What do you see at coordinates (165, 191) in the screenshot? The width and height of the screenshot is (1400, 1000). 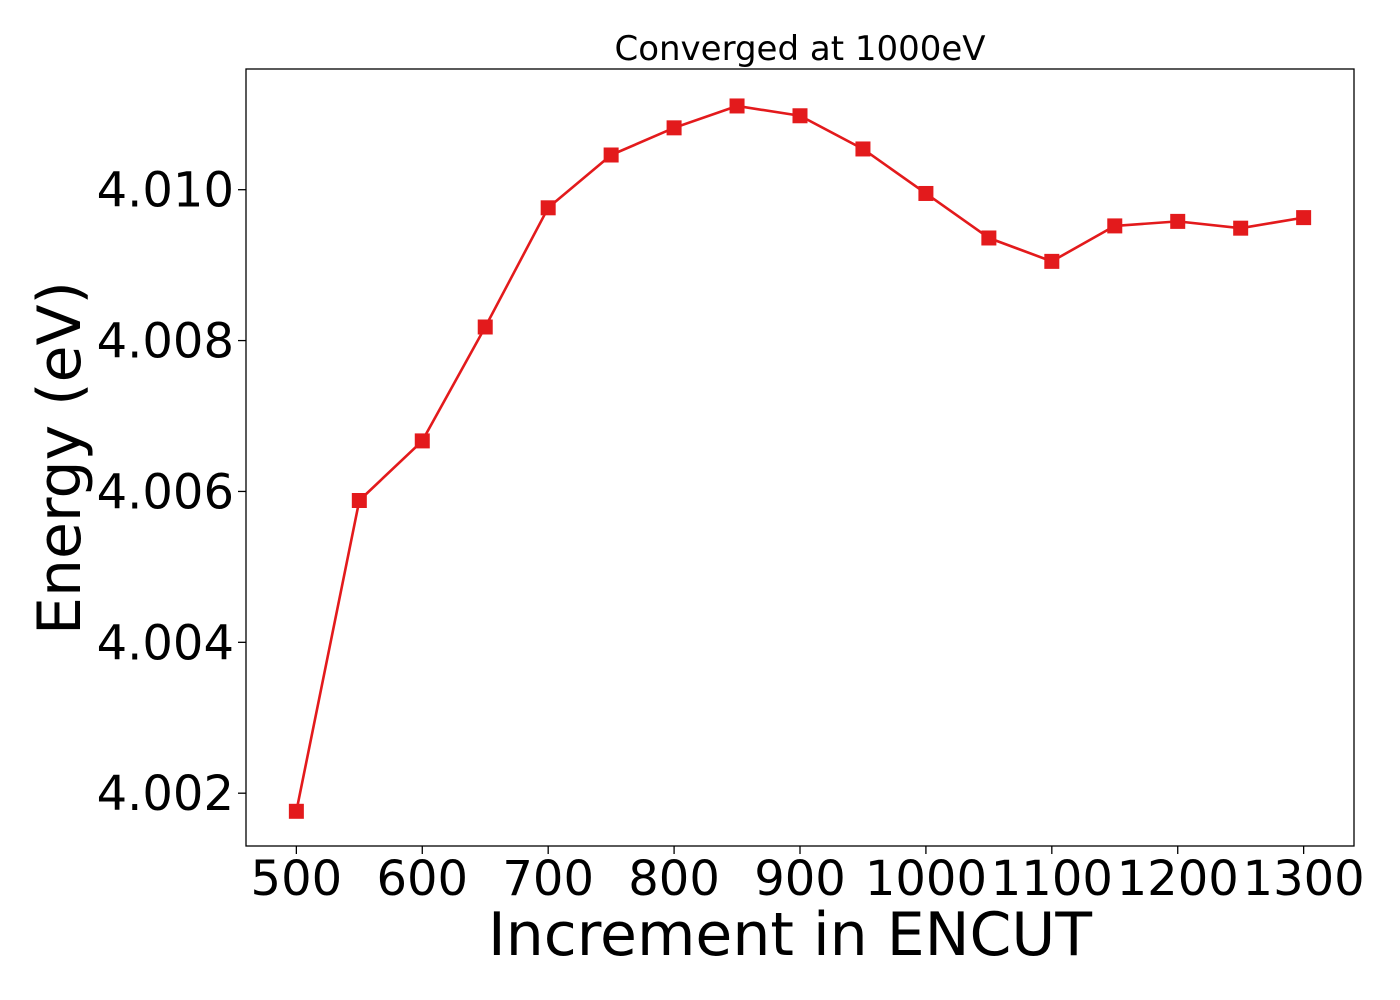 I see `y-tick-label: 4.010` at bounding box center [165, 191].